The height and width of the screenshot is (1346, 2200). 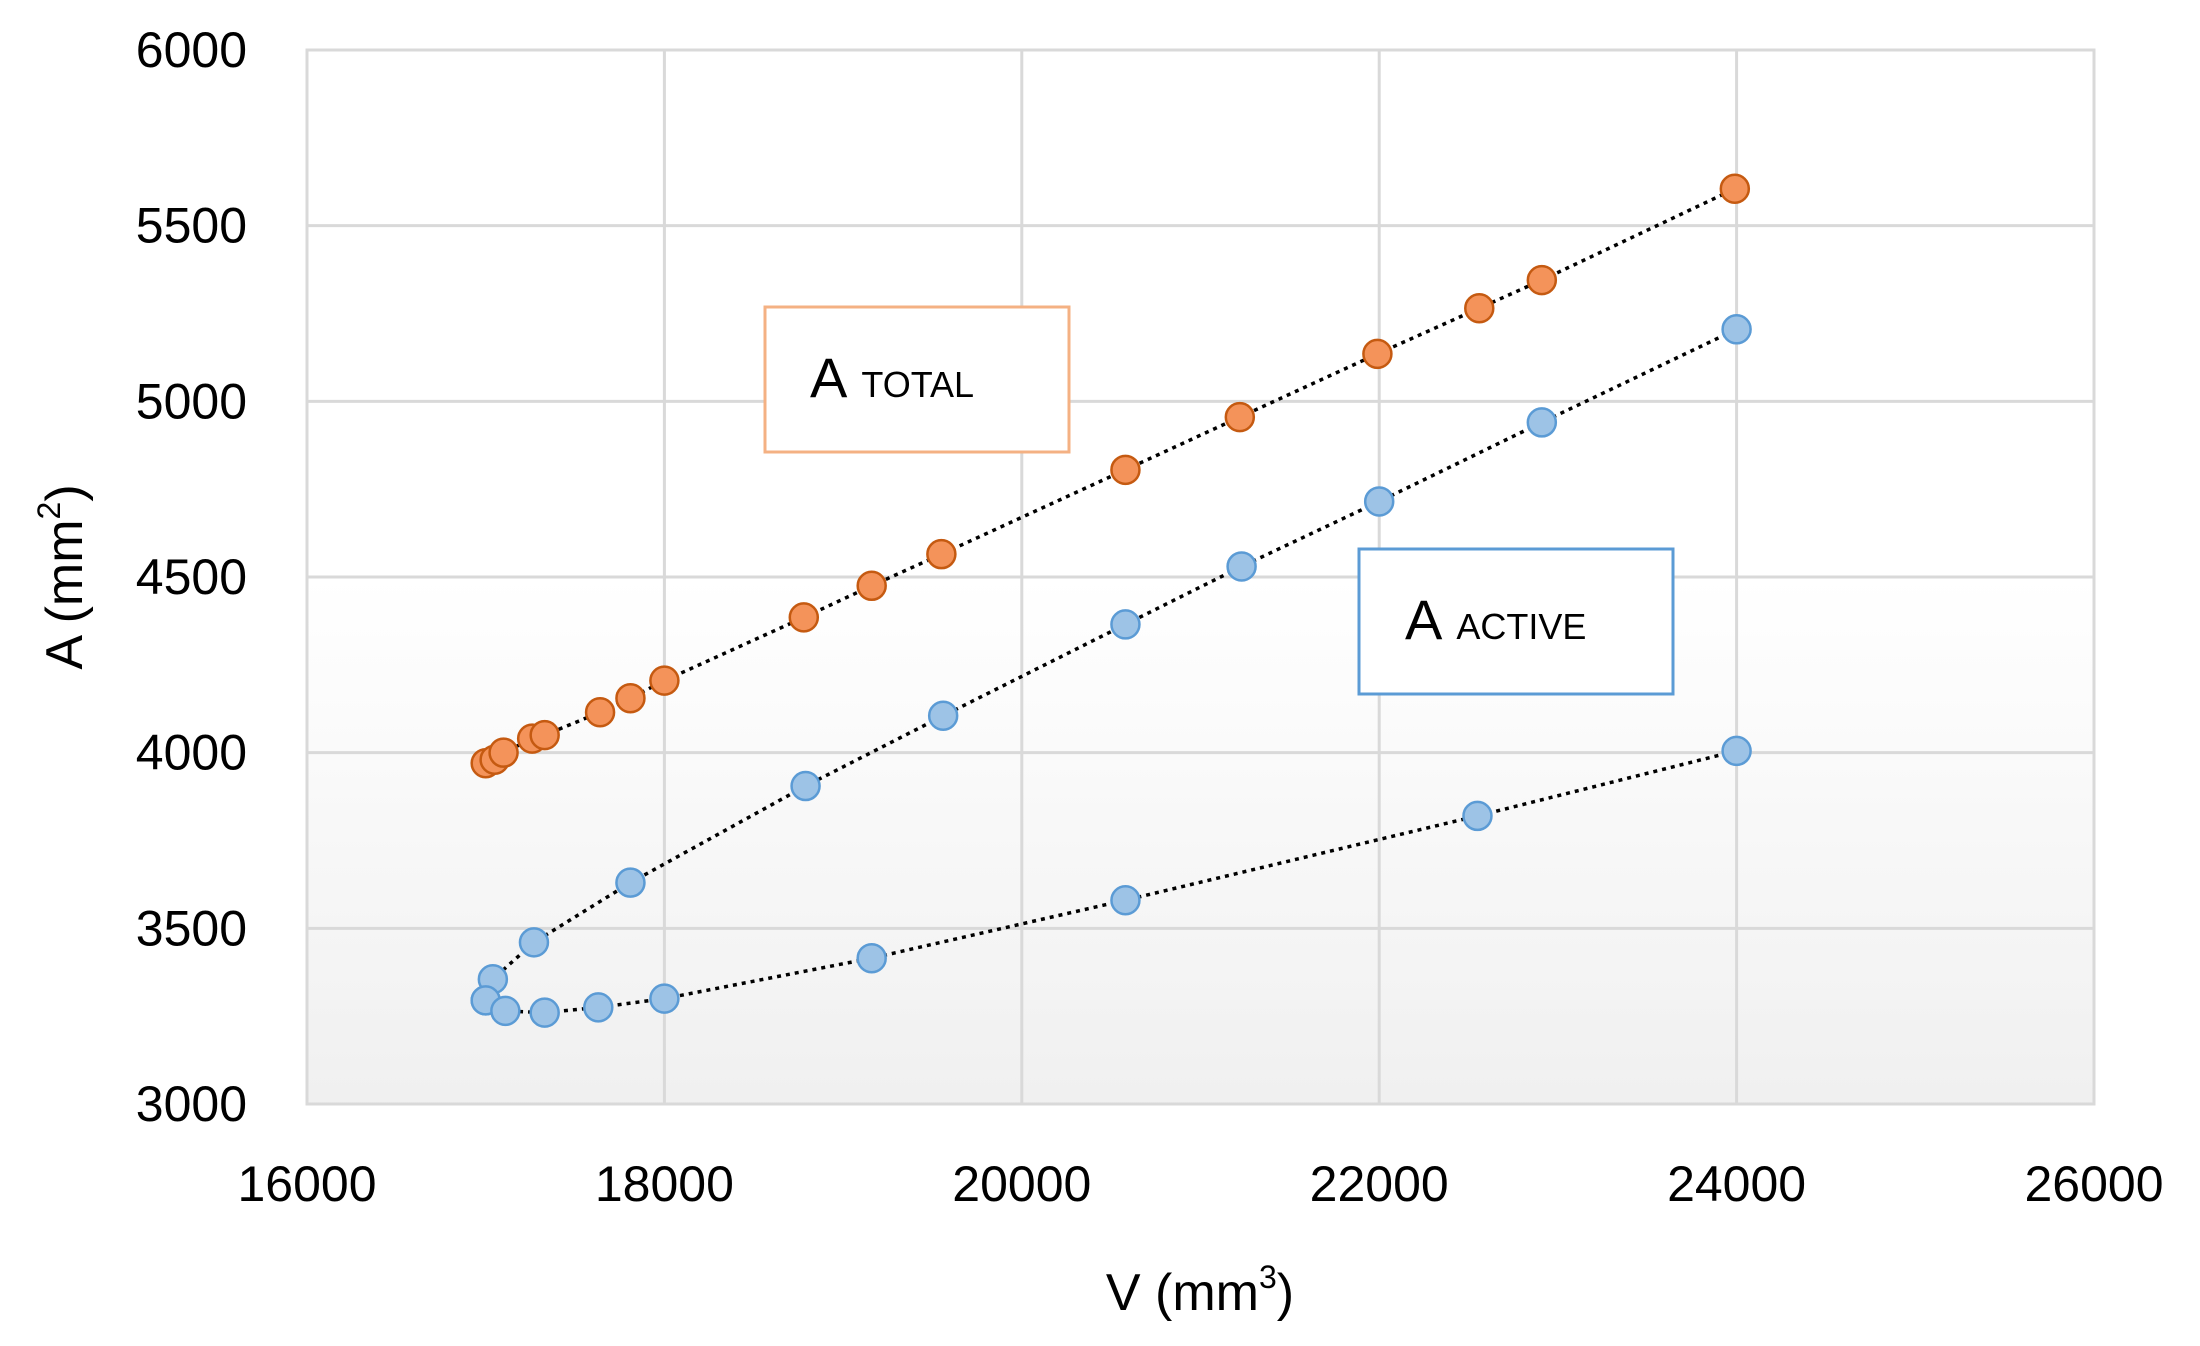 I want to click on x-tick-label: 16000, so click(x=306, y=1184).